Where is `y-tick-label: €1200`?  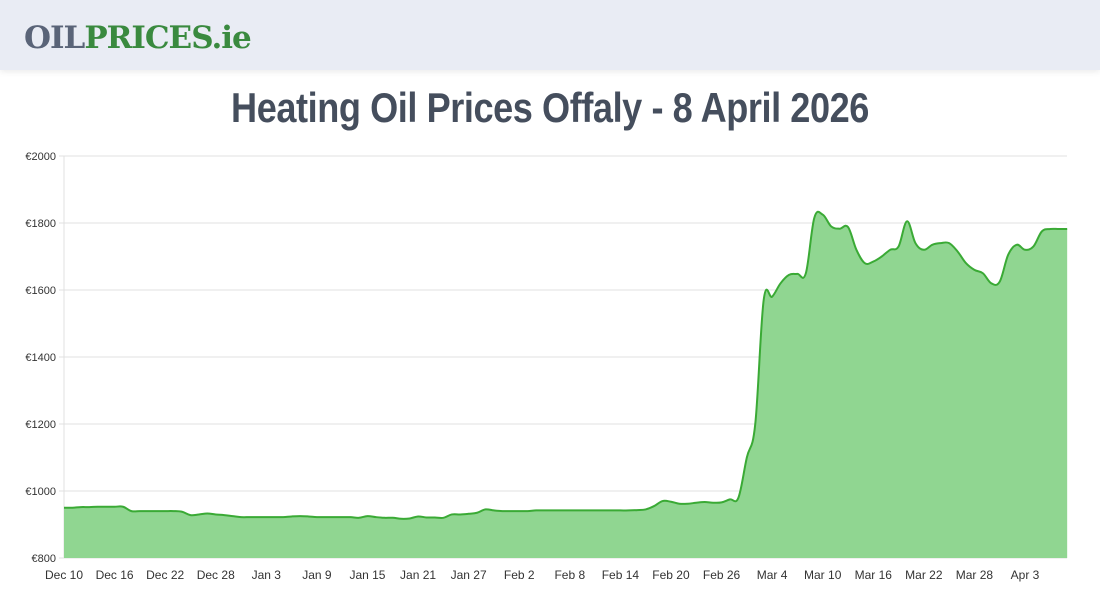
y-tick-label: €1200 is located at coordinates (40, 425).